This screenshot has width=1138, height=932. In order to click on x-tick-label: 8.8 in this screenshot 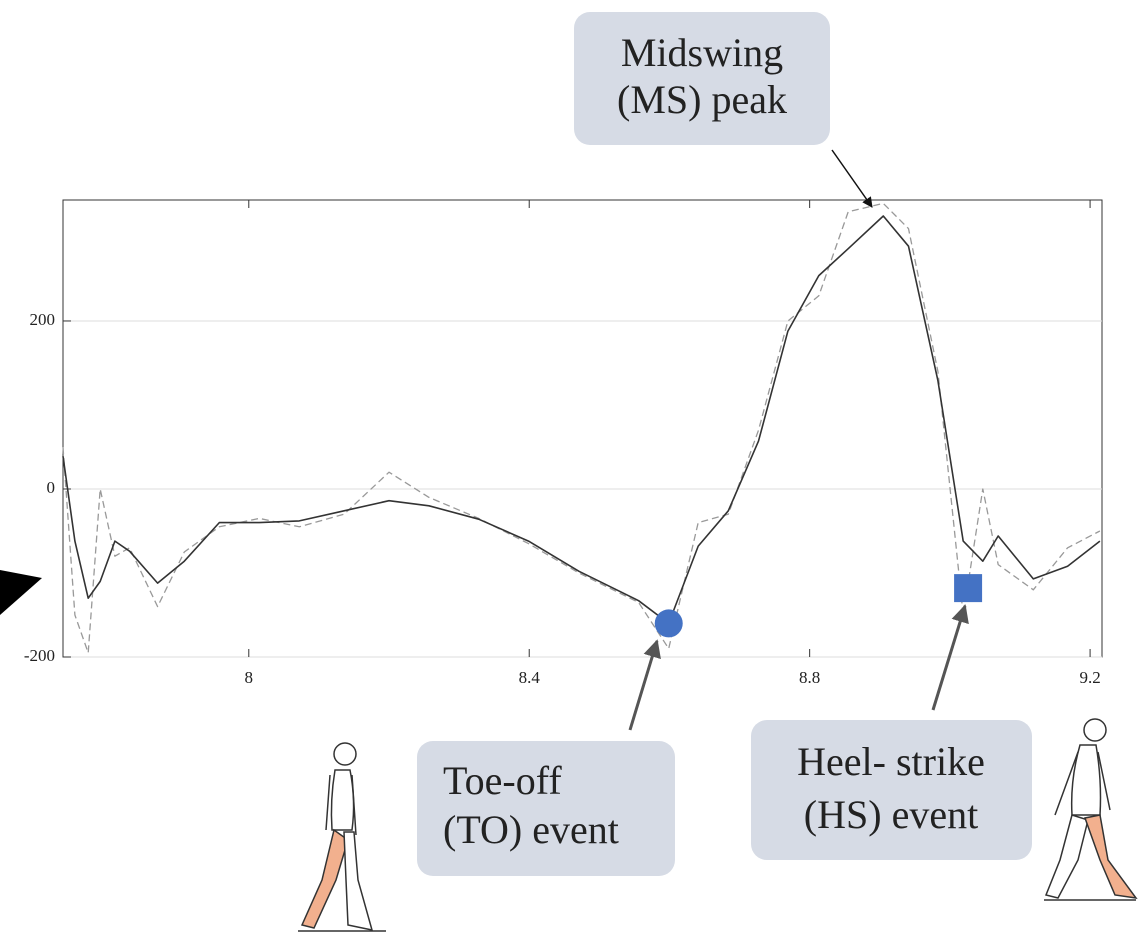, I will do `click(809, 677)`.